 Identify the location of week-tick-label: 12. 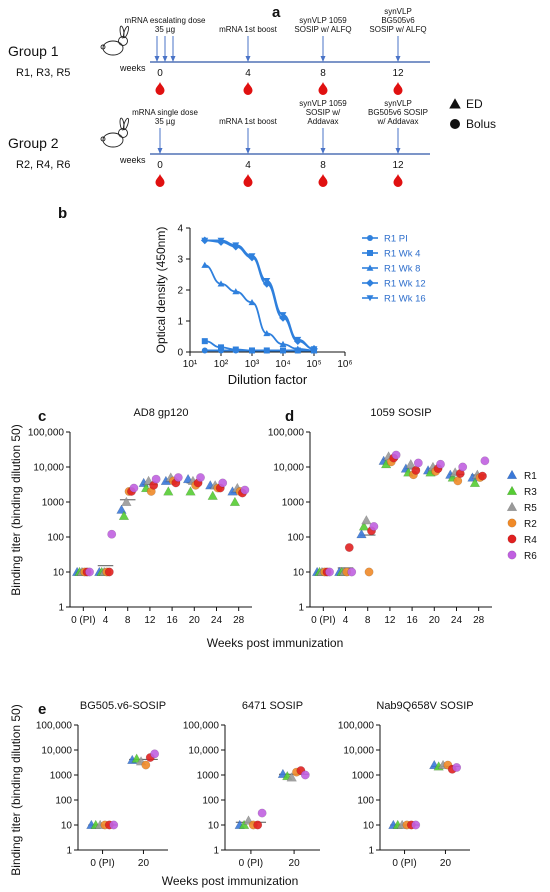
(398, 165).